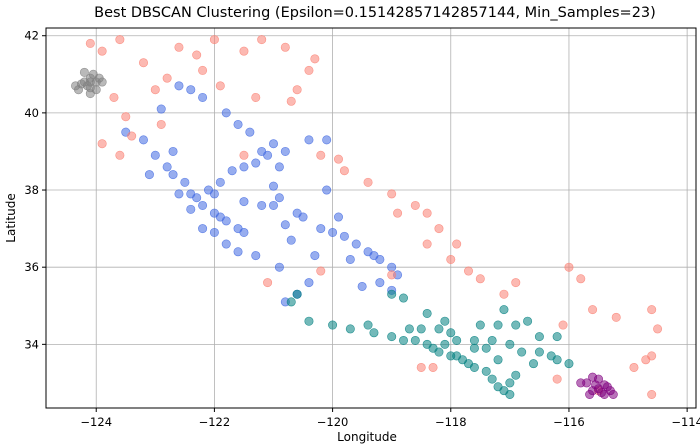  I want to click on x-tick-label: −116, so click(569, 422).